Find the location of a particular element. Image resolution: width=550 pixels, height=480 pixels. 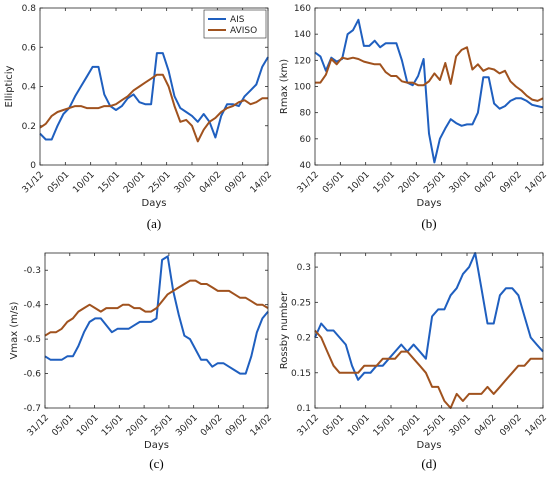

panel-a-ytick-label: 0 is located at coordinates (33, 166).